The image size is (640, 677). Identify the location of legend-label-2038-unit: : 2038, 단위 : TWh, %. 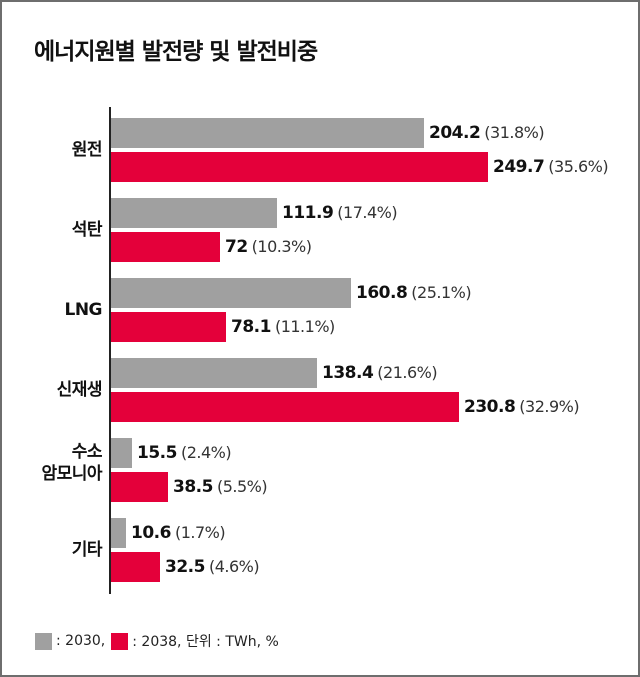
(205, 642).